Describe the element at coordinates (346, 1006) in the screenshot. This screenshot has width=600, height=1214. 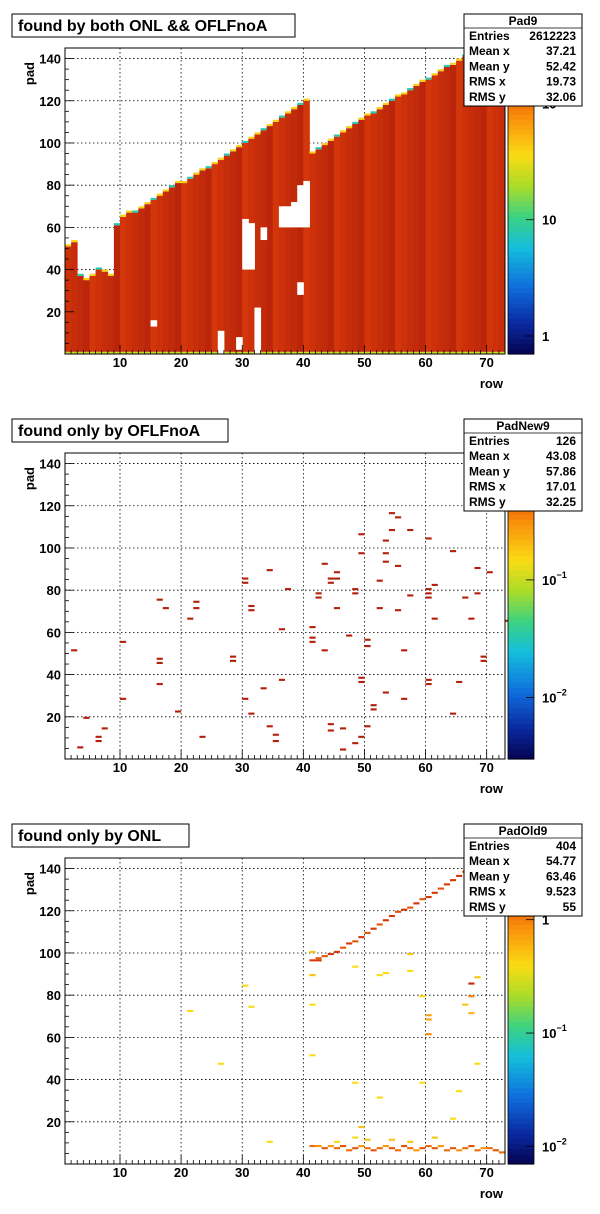
I see `heatmap-cells` at that location.